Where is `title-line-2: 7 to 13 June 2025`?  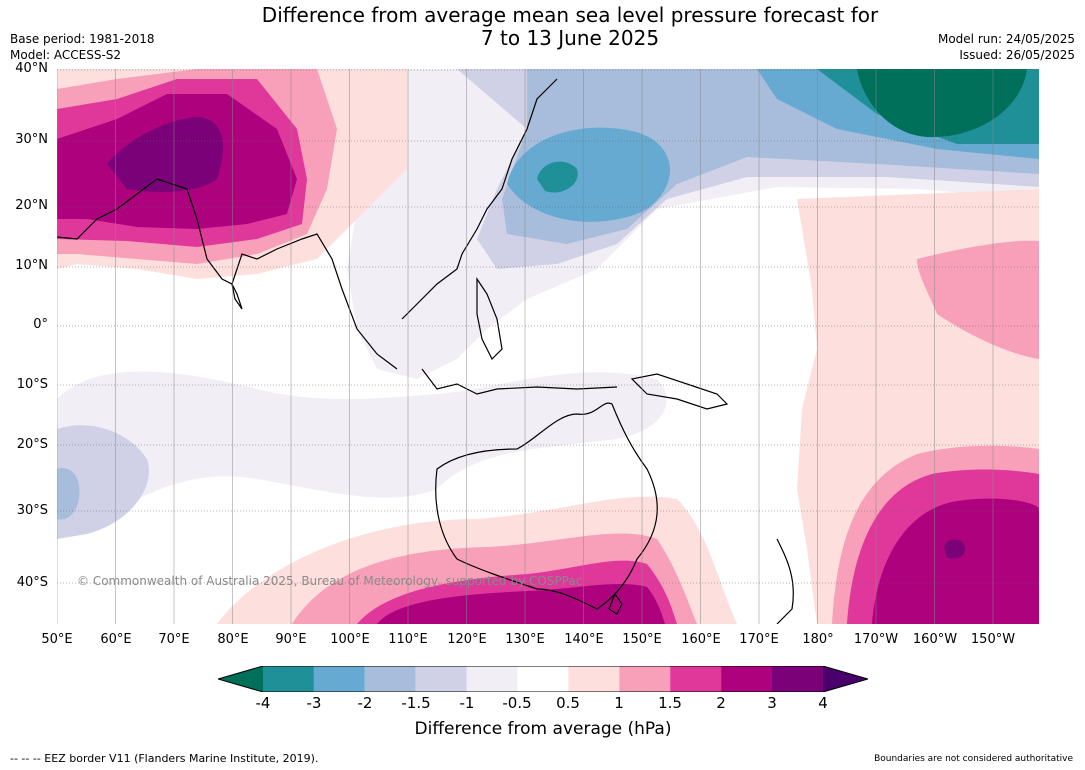 title-line-2: 7 to 13 June 2025 is located at coordinates (570, 38).